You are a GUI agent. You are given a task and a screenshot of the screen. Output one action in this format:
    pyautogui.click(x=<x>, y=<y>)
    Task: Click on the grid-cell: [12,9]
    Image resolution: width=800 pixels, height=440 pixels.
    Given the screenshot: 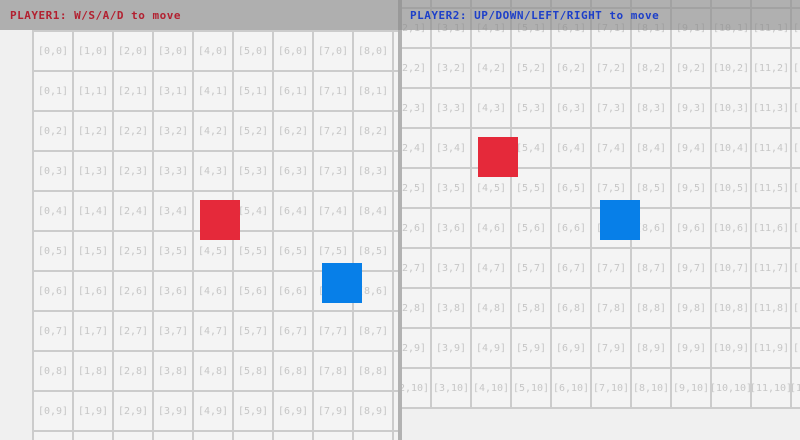 What is the action you would take?
    pyautogui.click(x=795, y=348)
    